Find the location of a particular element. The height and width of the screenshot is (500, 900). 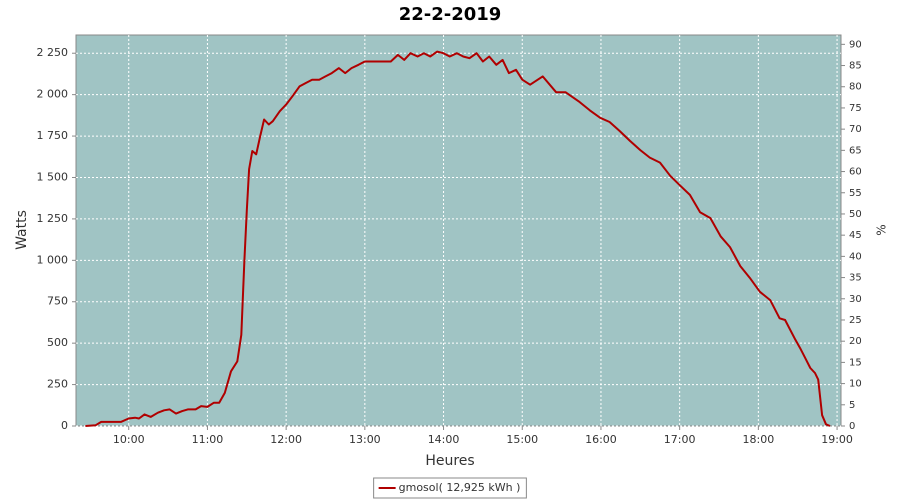

x-tick-label: 19:00 is located at coordinates (837, 439).